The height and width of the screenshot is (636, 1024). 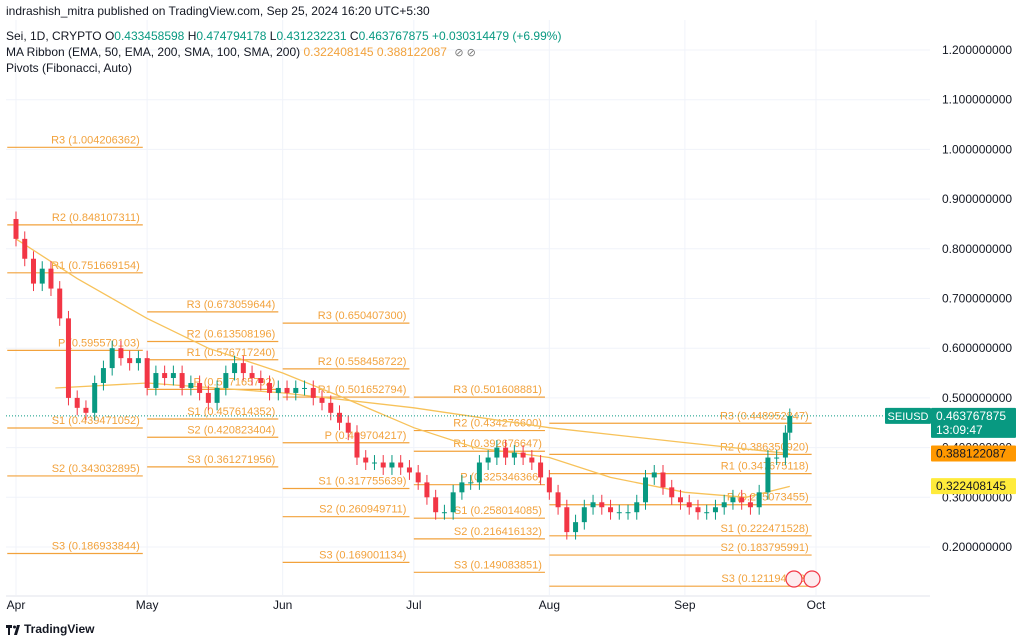 What do you see at coordinates (54, 36) in the screenshot?
I see `symbol-name: Sei, 1D, CRYPTO` at bounding box center [54, 36].